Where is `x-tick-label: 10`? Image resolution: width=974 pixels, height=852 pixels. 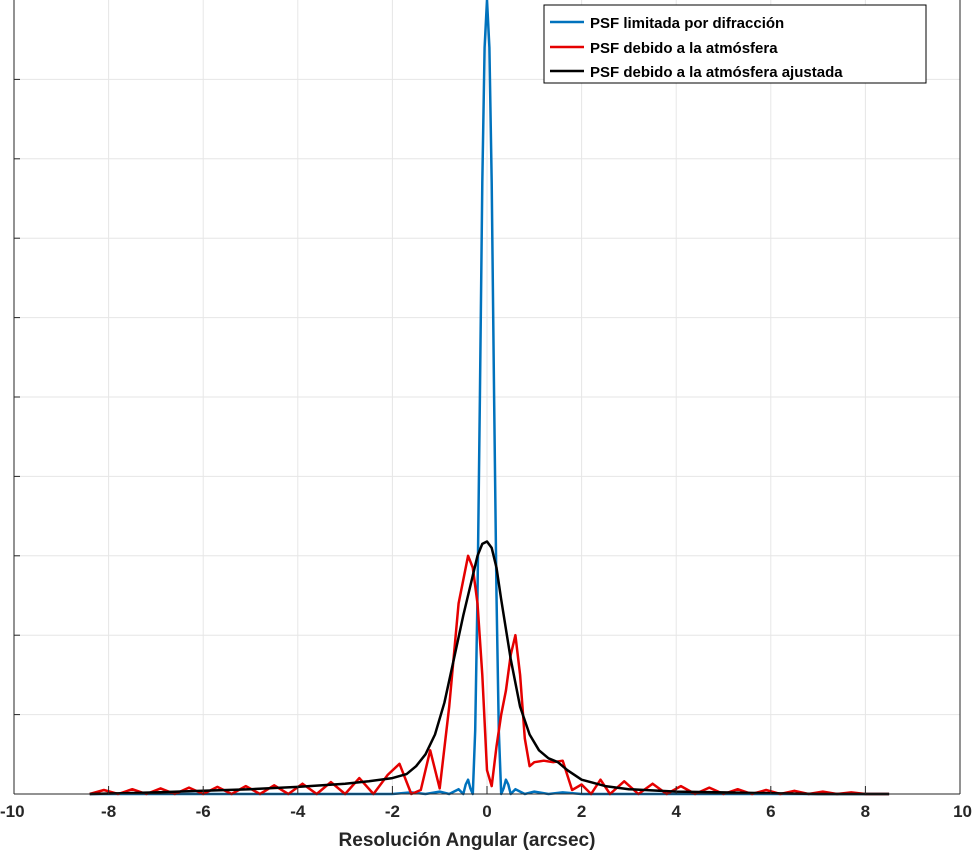 x-tick-label: 10 is located at coordinates (962, 811).